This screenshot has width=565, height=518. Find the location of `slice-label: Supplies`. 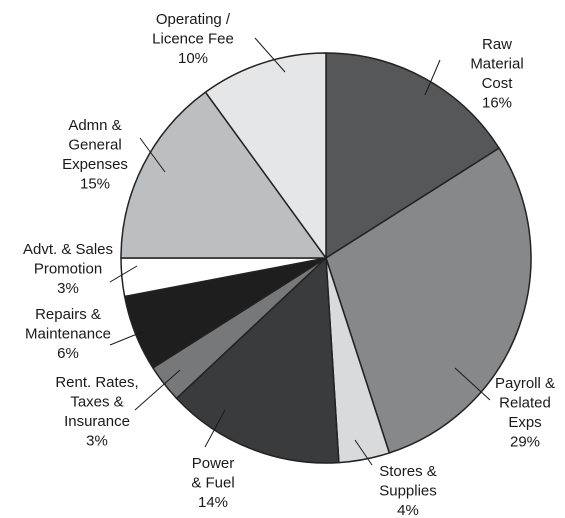

slice-label: Supplies is located at coordinates (408, 490).